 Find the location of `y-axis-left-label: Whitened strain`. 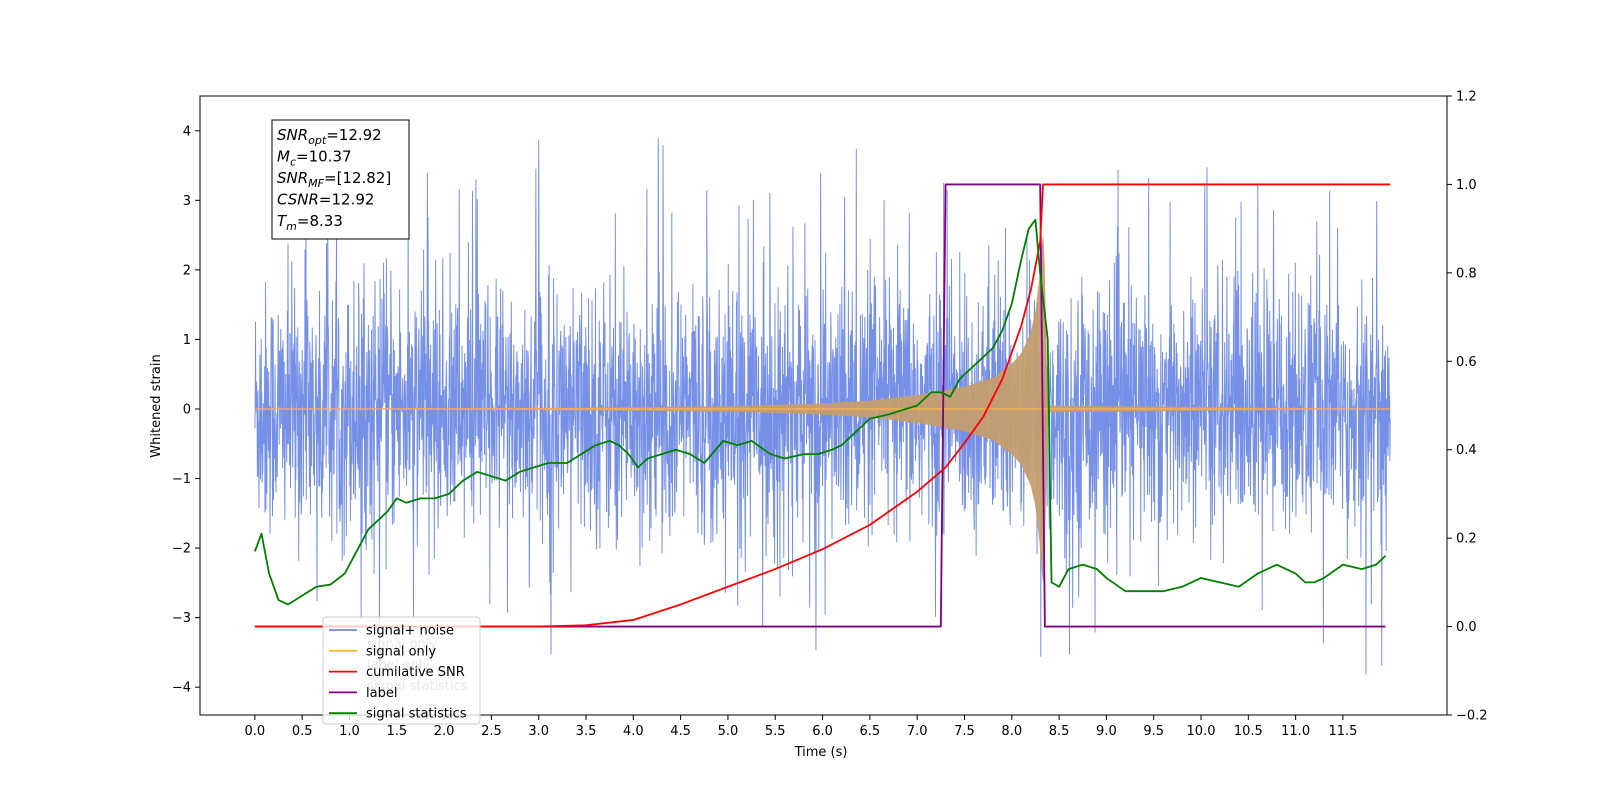

y-axis-left-label: Whitened strain is located at coordinates (156, 405).